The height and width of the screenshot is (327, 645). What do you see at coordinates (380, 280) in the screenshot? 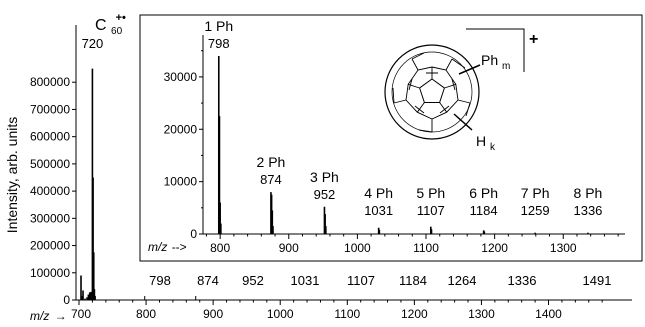
I see `main-peak-labels: 798 874 952 1031 1107 1184 1264 1336 1491` at bounding box center [380, 280].